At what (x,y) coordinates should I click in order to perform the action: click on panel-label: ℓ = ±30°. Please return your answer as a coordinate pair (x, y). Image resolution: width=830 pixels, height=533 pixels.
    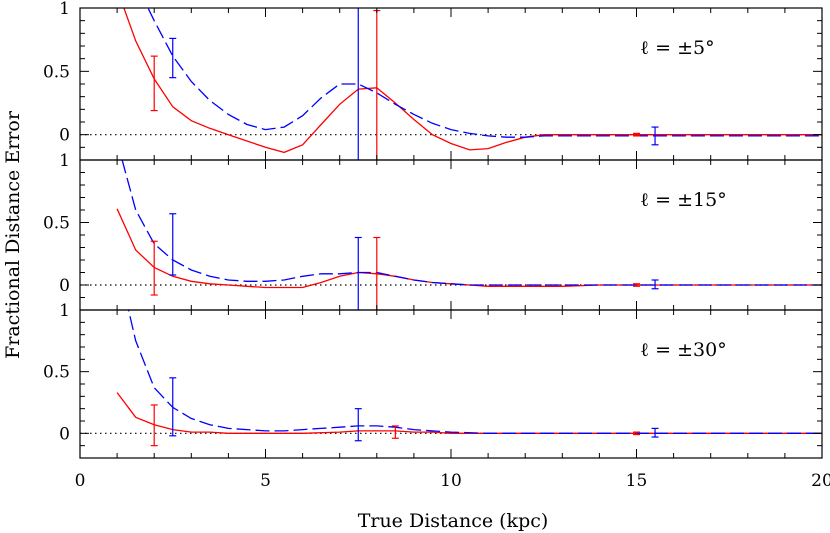
    Looking at the image, I should click on (683, 350).